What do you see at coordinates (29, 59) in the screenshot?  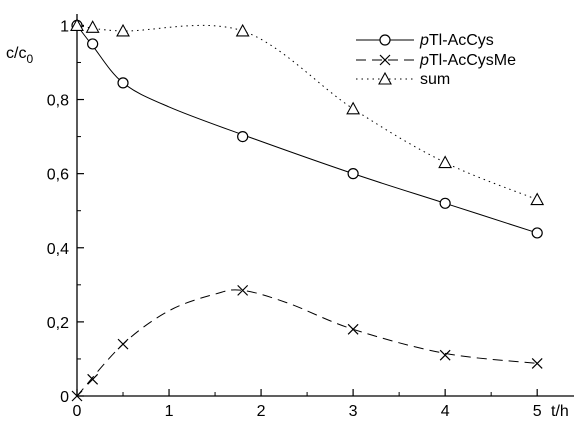 I see `y-axis-label-subscript: 0` at bounding box center [29, 59].